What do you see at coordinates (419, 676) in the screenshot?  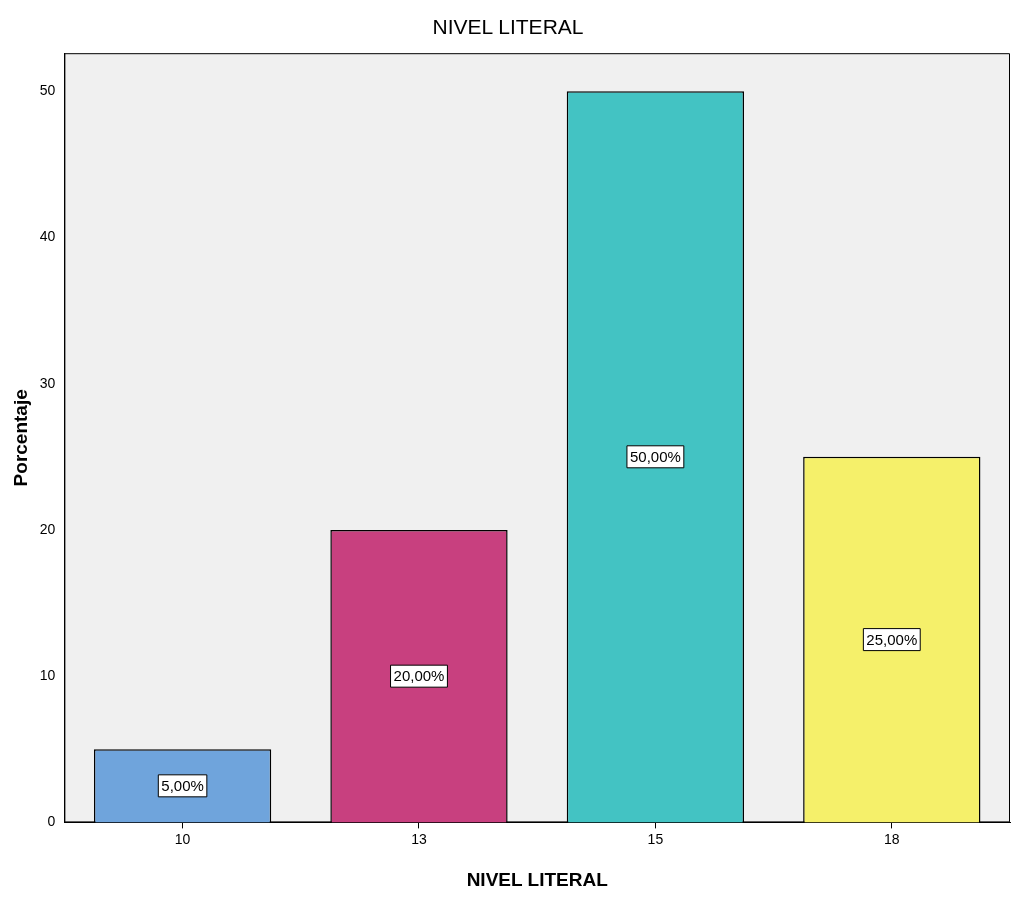 I see `data-label: 20,00%` at bounding box center [419, 676].